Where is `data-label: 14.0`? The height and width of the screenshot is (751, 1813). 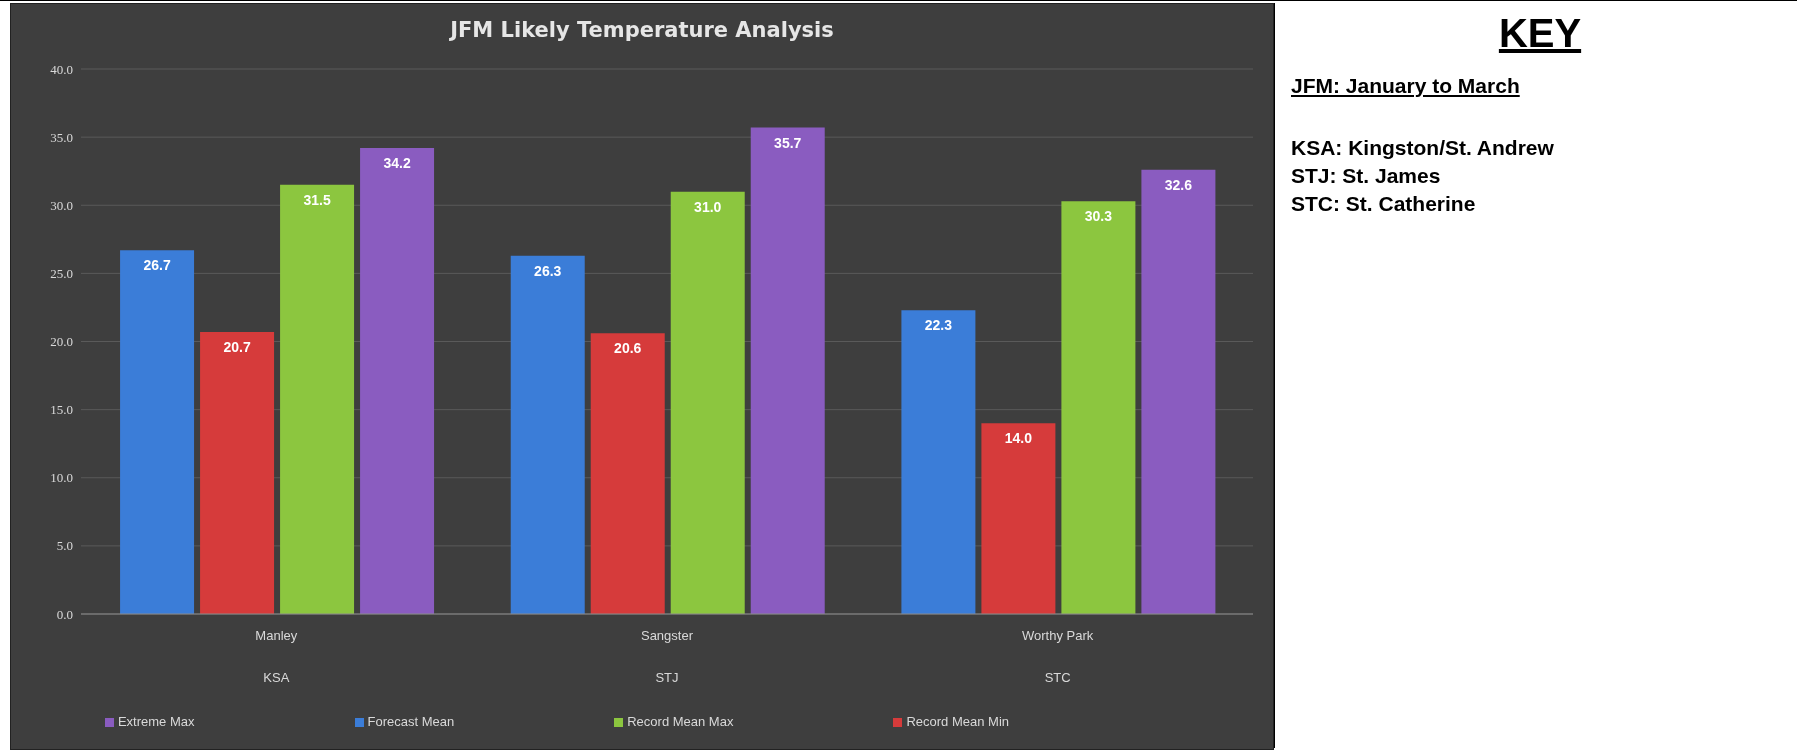 data-label: 14.0 is located at coordinates (1018, 438).